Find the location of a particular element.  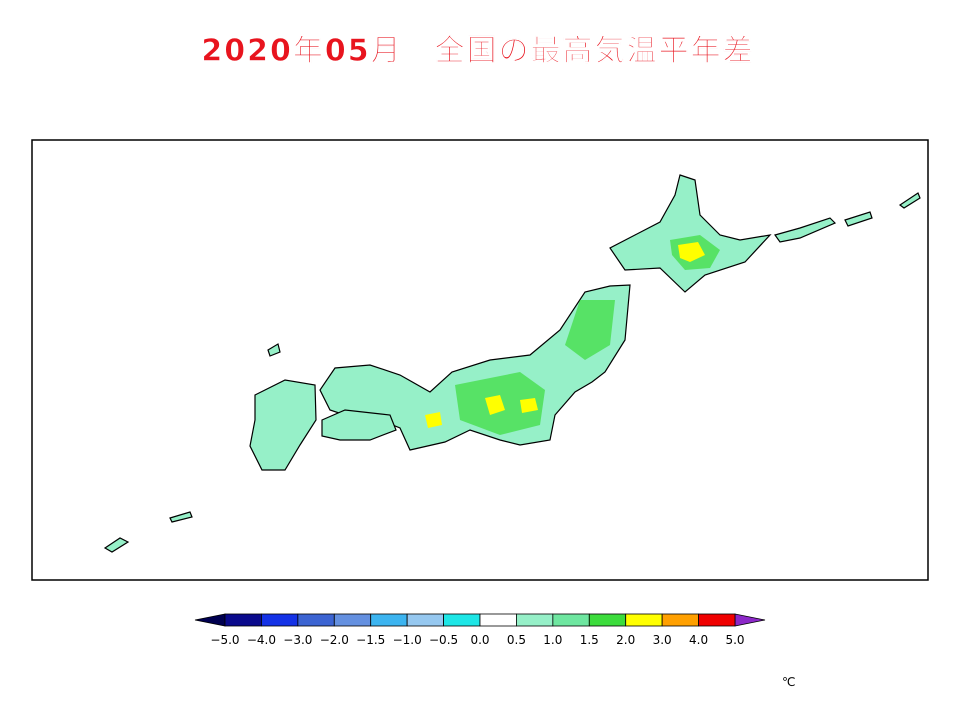

colorbar-tick-label: −3.0 is located at coordinates (297, 640).